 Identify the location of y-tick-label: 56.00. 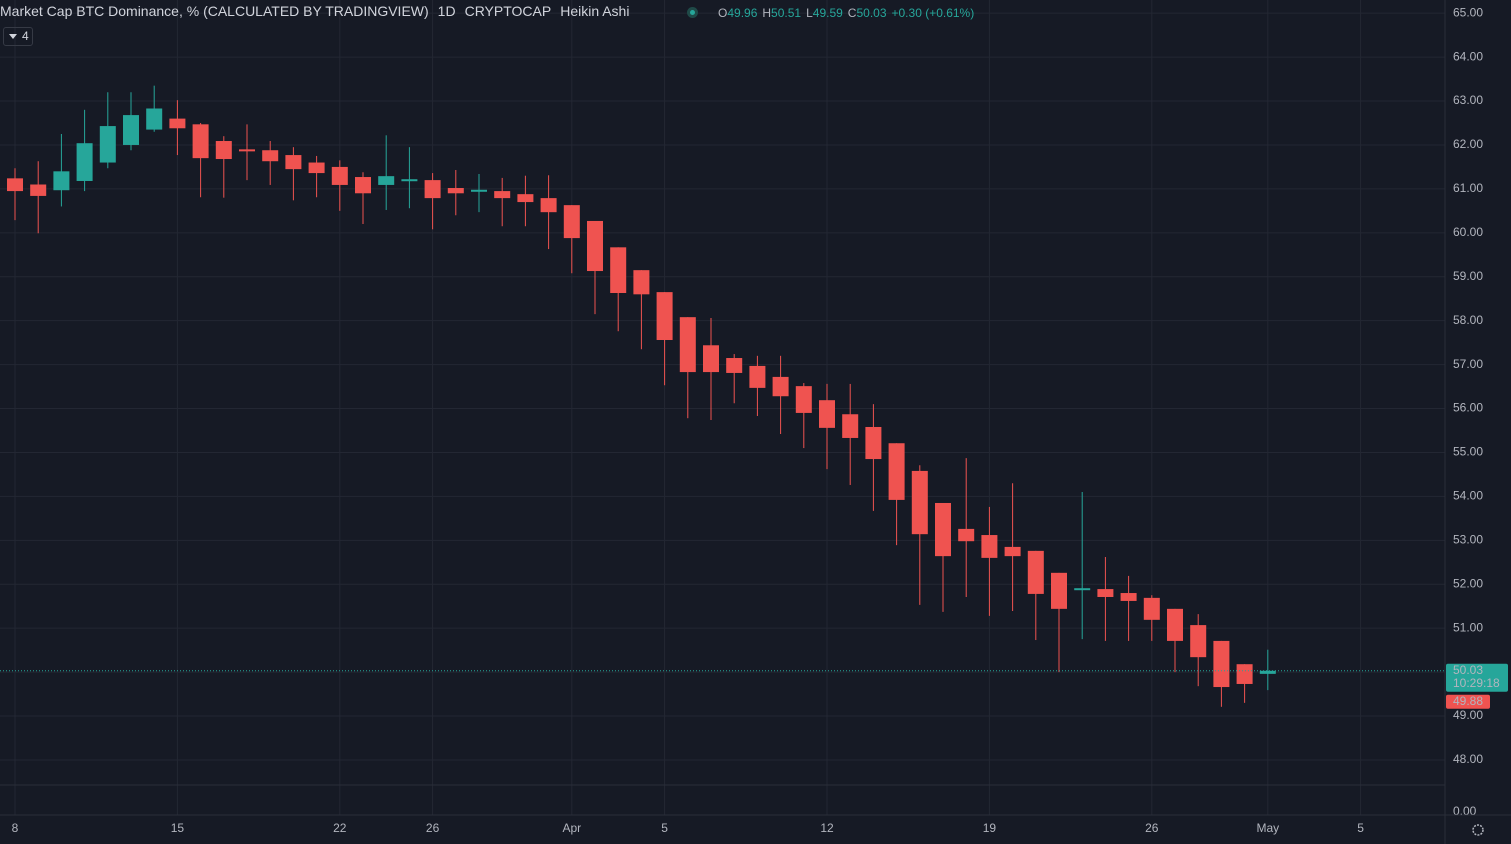
(1468, 408).